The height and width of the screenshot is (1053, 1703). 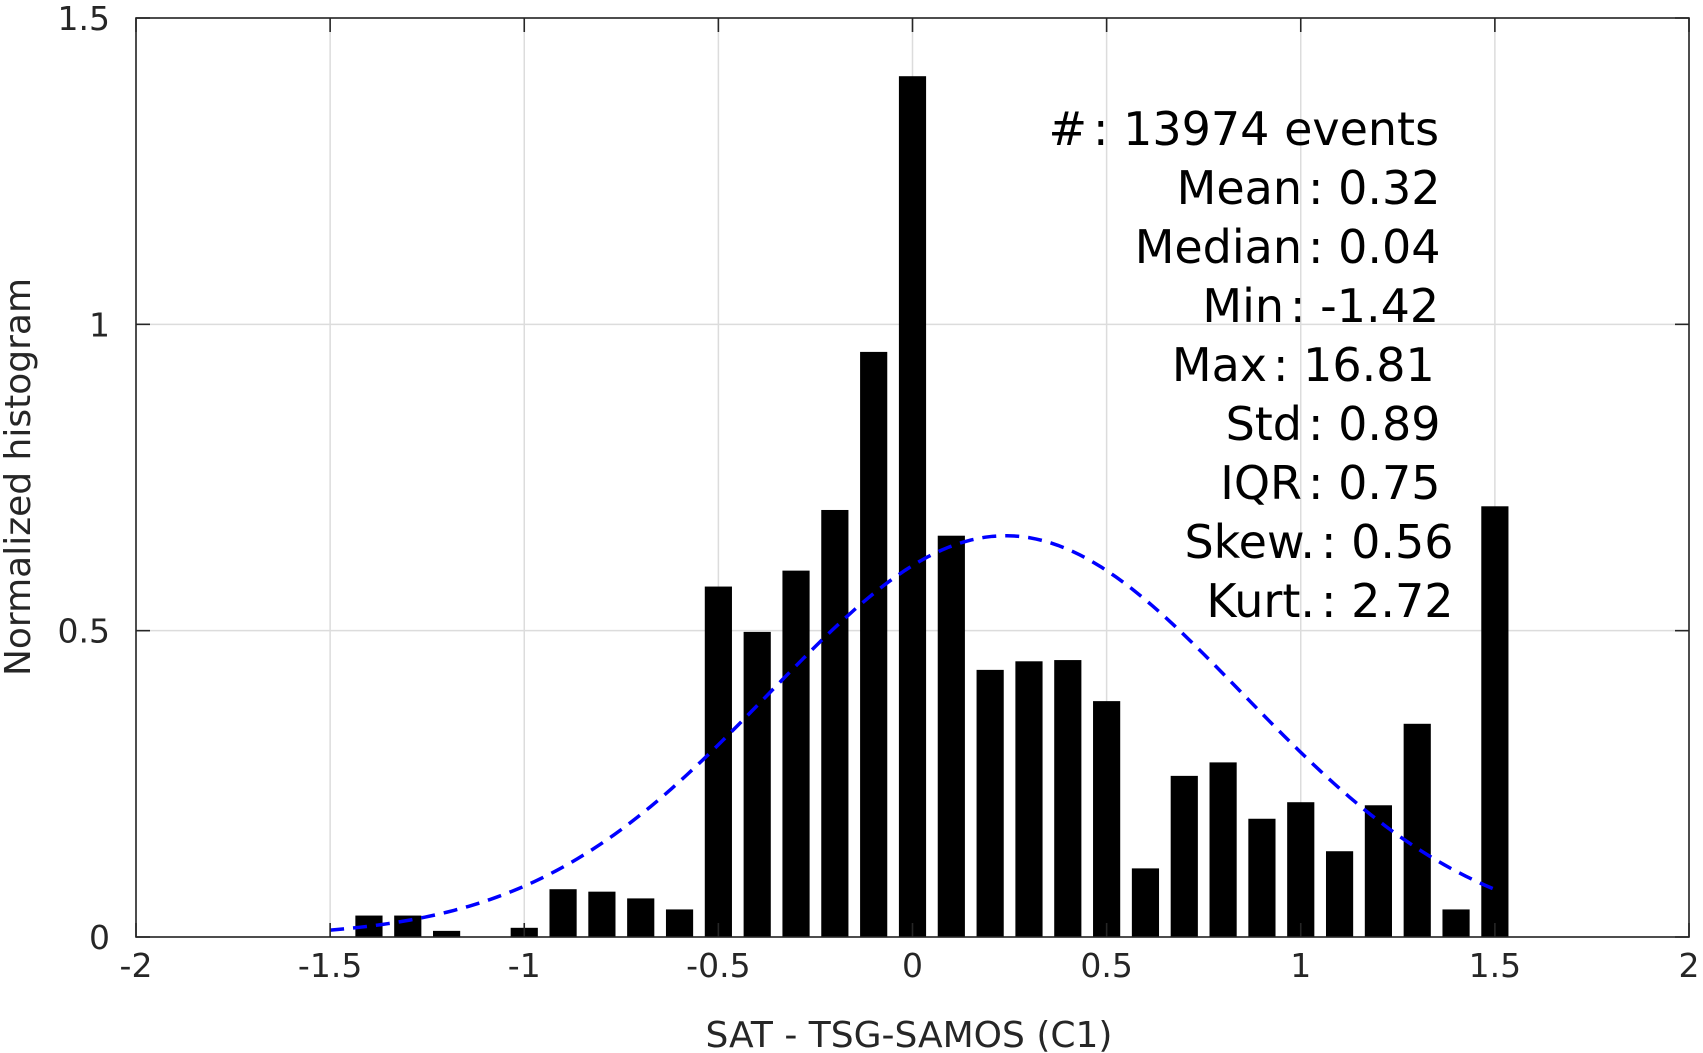 I want to click on x-tick-label-5: 0.5, so click(x=1106, y=965).